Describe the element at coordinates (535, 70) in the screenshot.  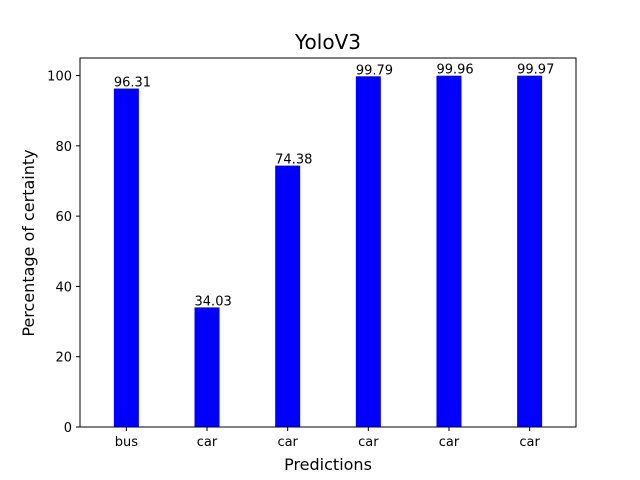
I see `value-label-5: 99.97` at that location.